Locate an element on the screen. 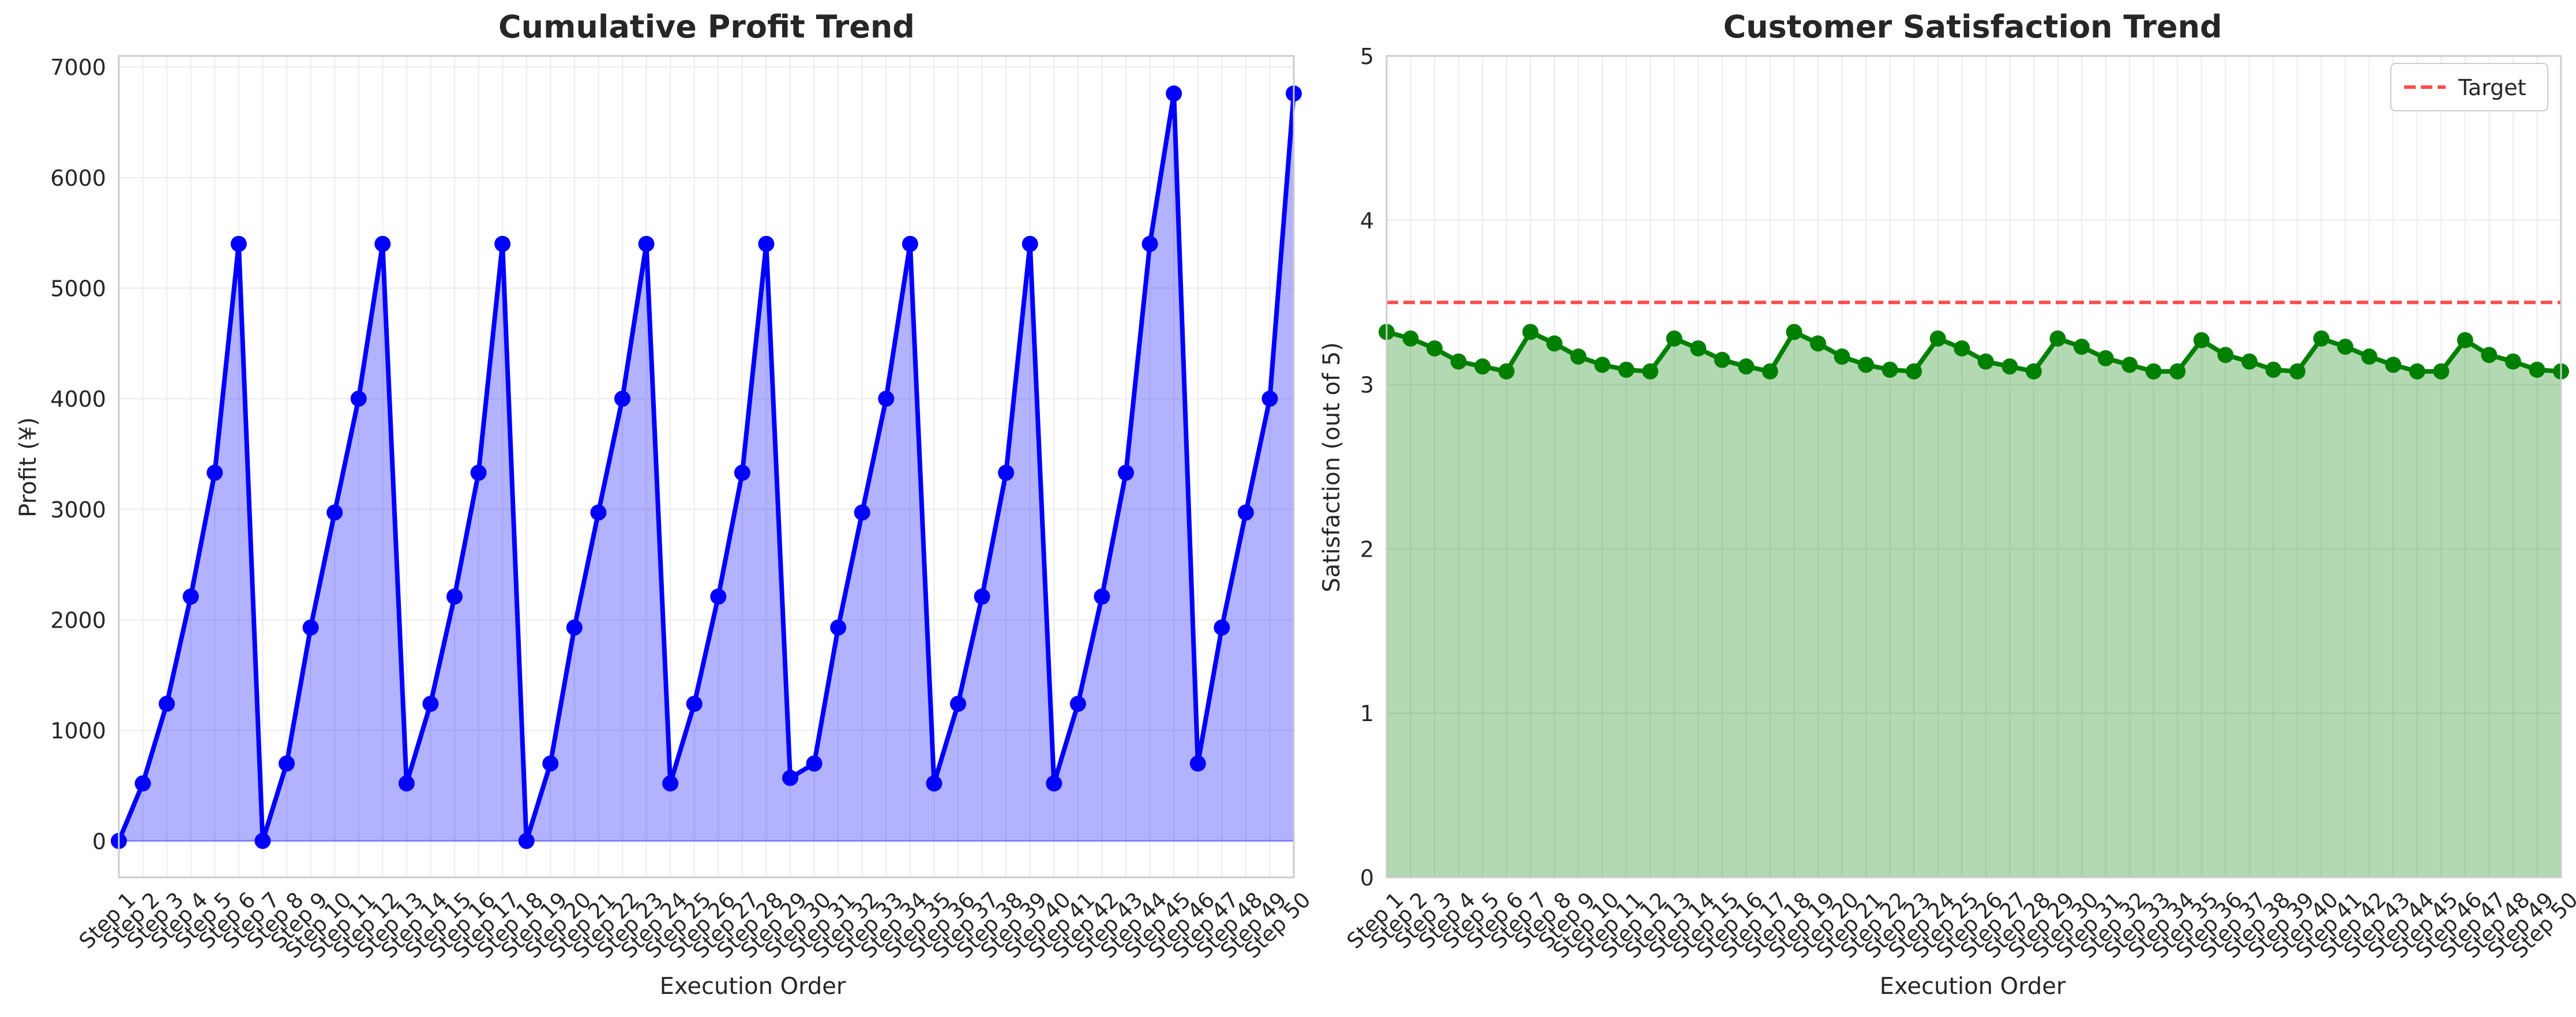 This screenshot has height=1017, width=2576. profit-y-tick-label: 3000 is located at coordinates (78, 510).